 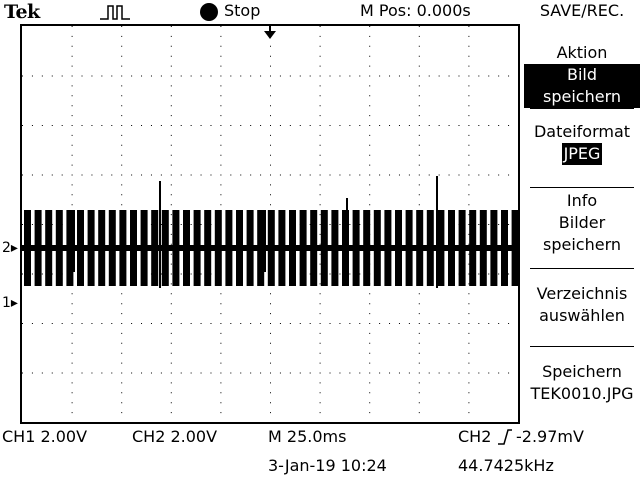 What do you see at coordinates (115, 12) in the screenshot?
I see `trigger-pulse-icon` at bounding box center [115, 12].